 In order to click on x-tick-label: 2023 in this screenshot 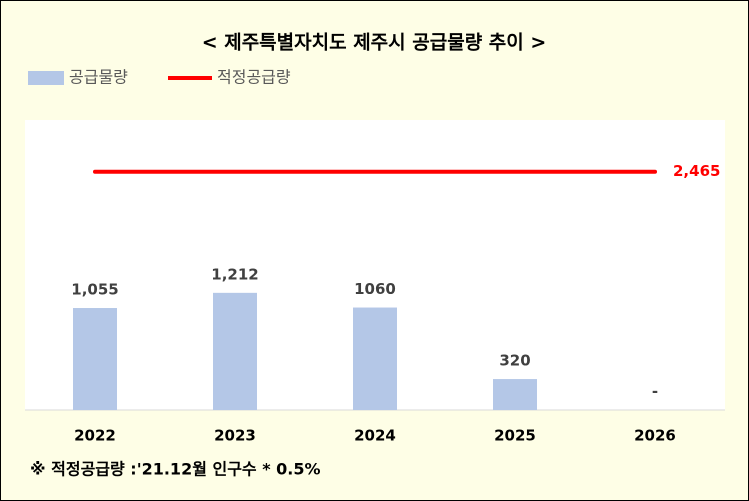, I will do `click(235, 436)`.